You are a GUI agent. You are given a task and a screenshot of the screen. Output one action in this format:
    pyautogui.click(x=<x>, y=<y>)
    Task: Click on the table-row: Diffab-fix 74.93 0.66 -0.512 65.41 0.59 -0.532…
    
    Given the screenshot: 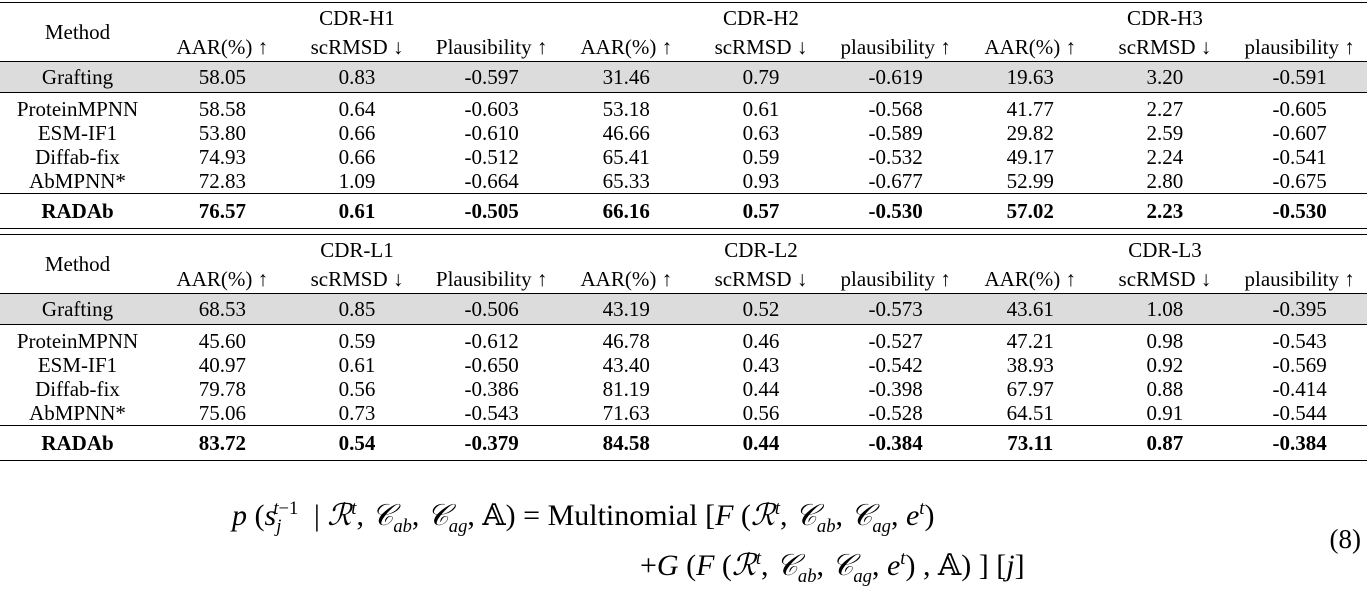 What is the action you would take?
    pyautogui.click(x=683, y=157)
    